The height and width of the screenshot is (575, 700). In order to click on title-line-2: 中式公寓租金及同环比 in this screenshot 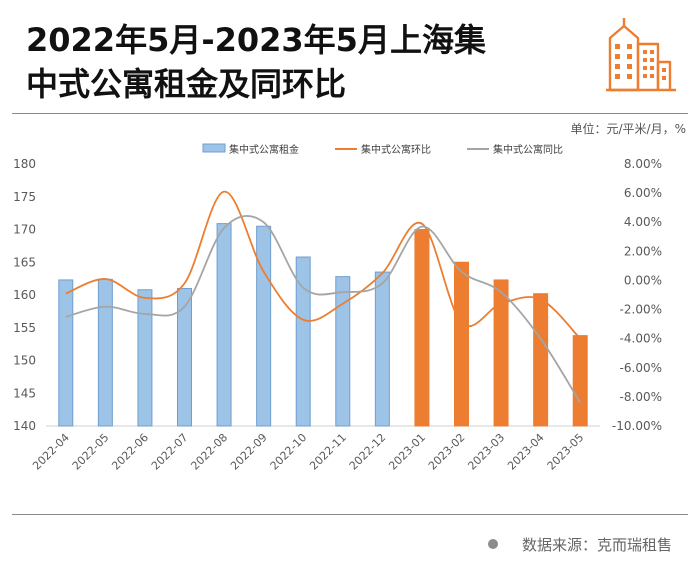, I will do `click(186, 84)`.